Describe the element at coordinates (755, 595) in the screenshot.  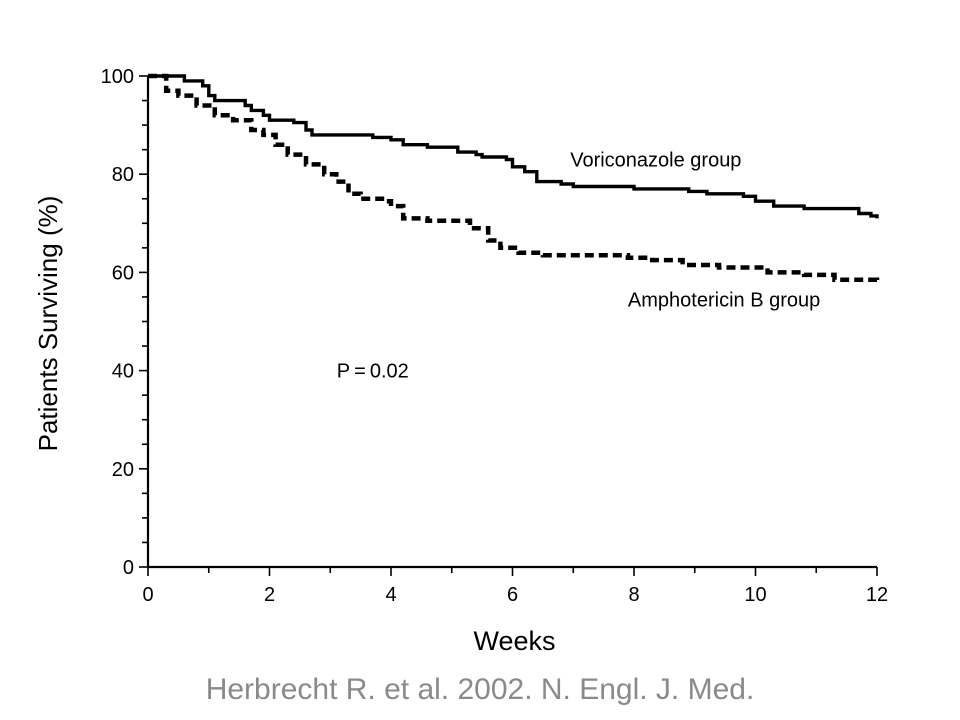
I see `x-tick-label: 10` at that location.